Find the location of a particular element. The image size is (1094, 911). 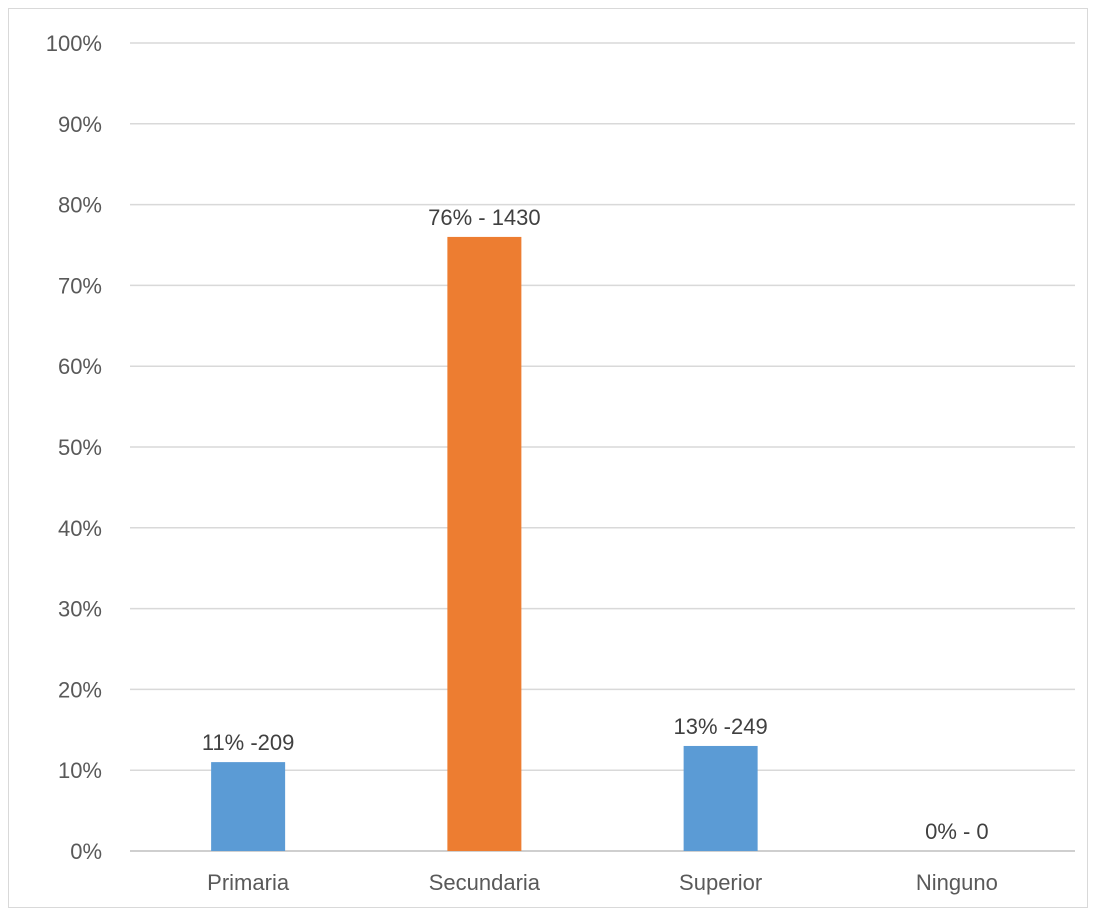

y-tick-label: 100% is located at coordinates (74, 43).